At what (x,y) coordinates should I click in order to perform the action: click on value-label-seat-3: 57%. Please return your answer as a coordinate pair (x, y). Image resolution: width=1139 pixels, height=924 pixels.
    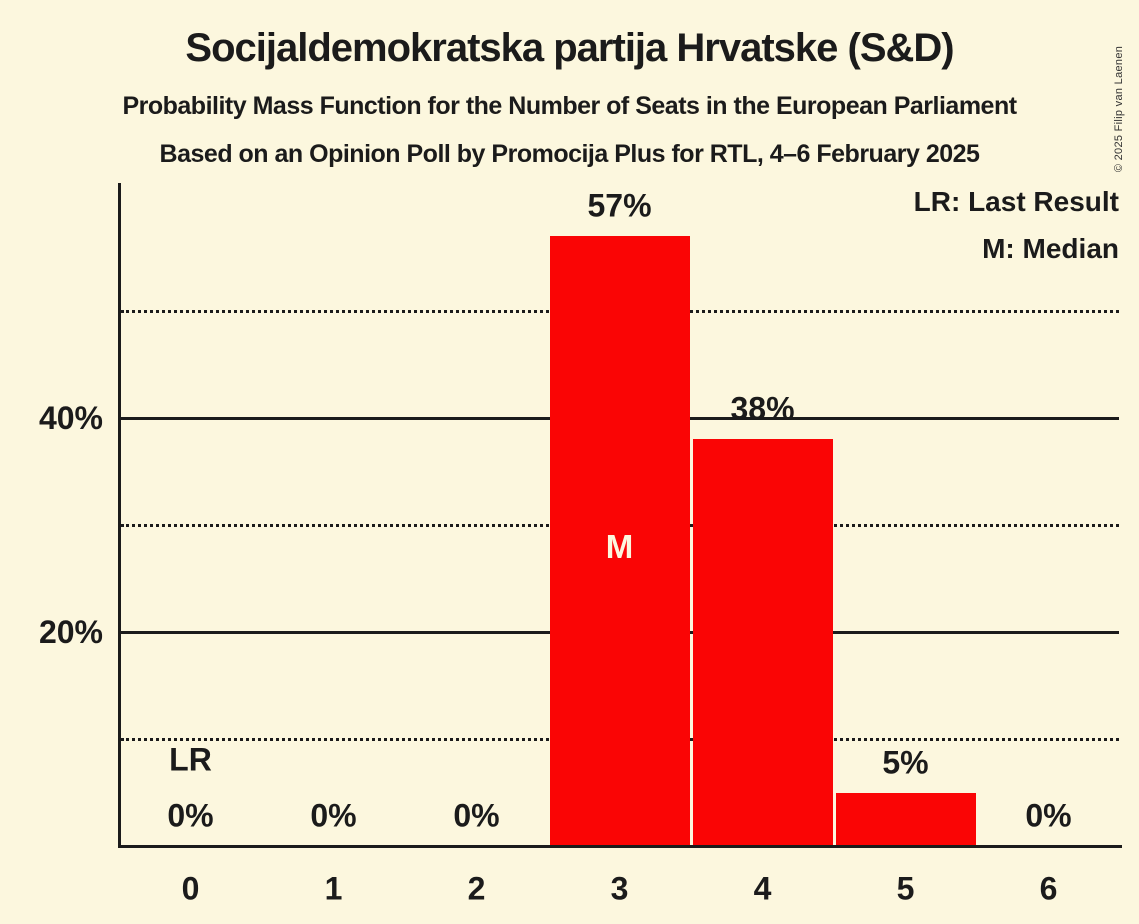
    Looking at the image, I should click on (619, 205).